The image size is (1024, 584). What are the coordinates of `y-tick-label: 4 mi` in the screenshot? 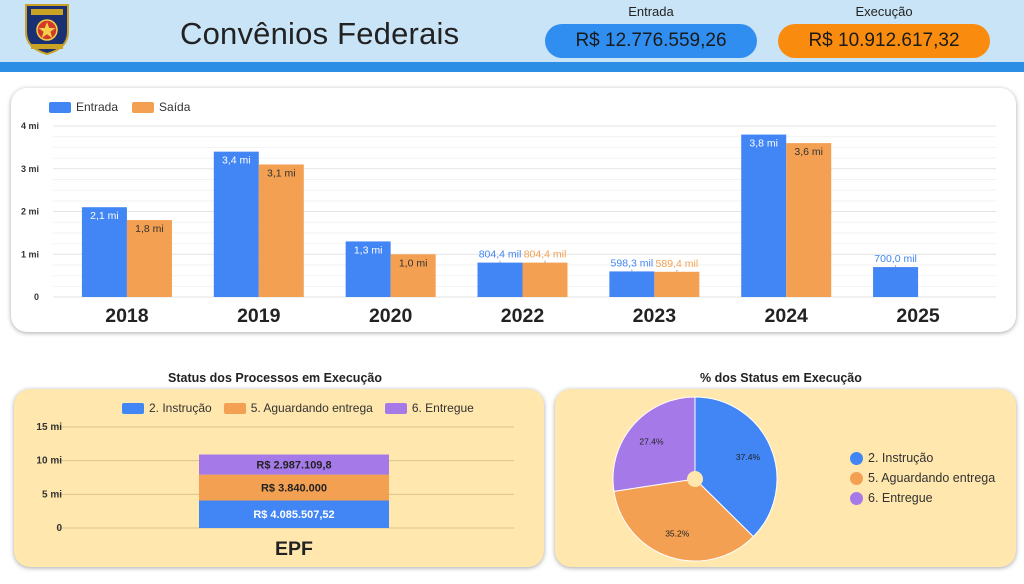 It's located at (30, 126).